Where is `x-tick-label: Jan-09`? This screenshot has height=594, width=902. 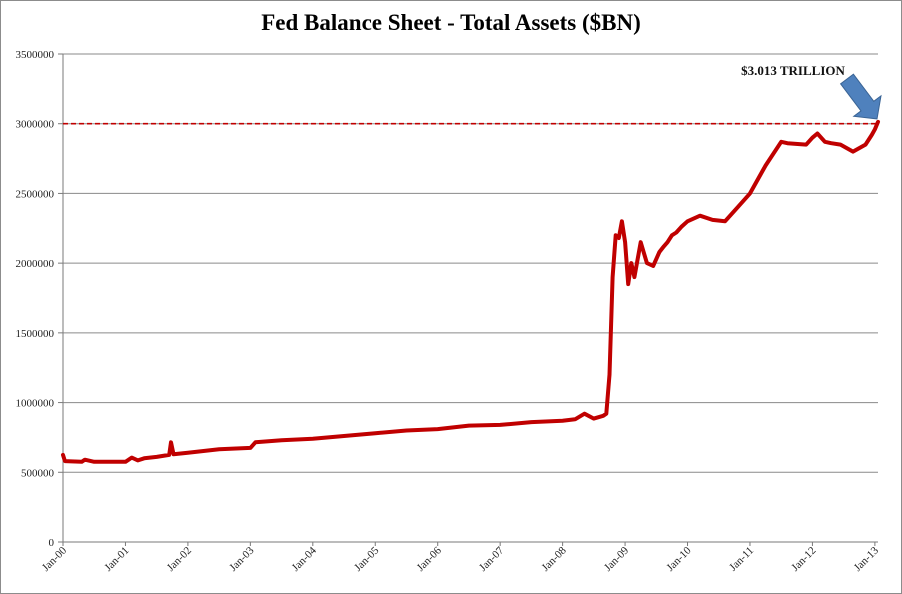
x-tick-label: Jan-09 is located at coordinates (617, 559).